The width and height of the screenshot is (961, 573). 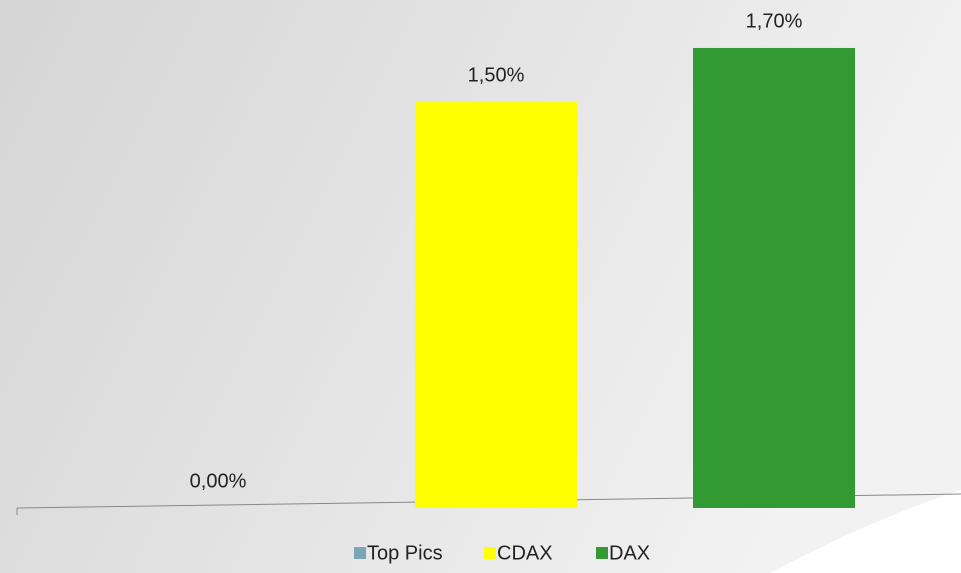 What do you see at coordinates (405, 553) in the screenshot?
I see `legend-label: Top Pics` at bounding box center [405, 553].